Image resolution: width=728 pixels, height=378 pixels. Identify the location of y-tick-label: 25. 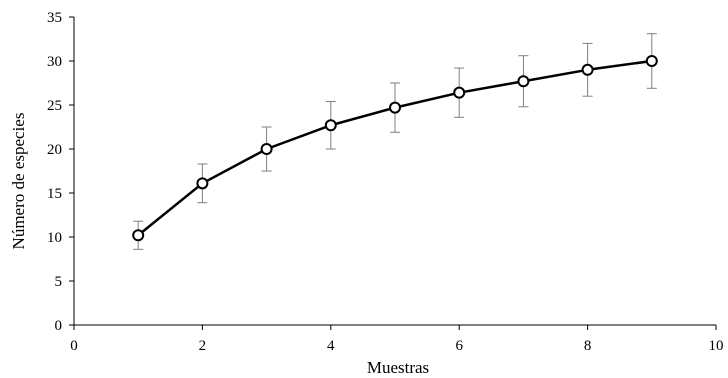
(54, 106).